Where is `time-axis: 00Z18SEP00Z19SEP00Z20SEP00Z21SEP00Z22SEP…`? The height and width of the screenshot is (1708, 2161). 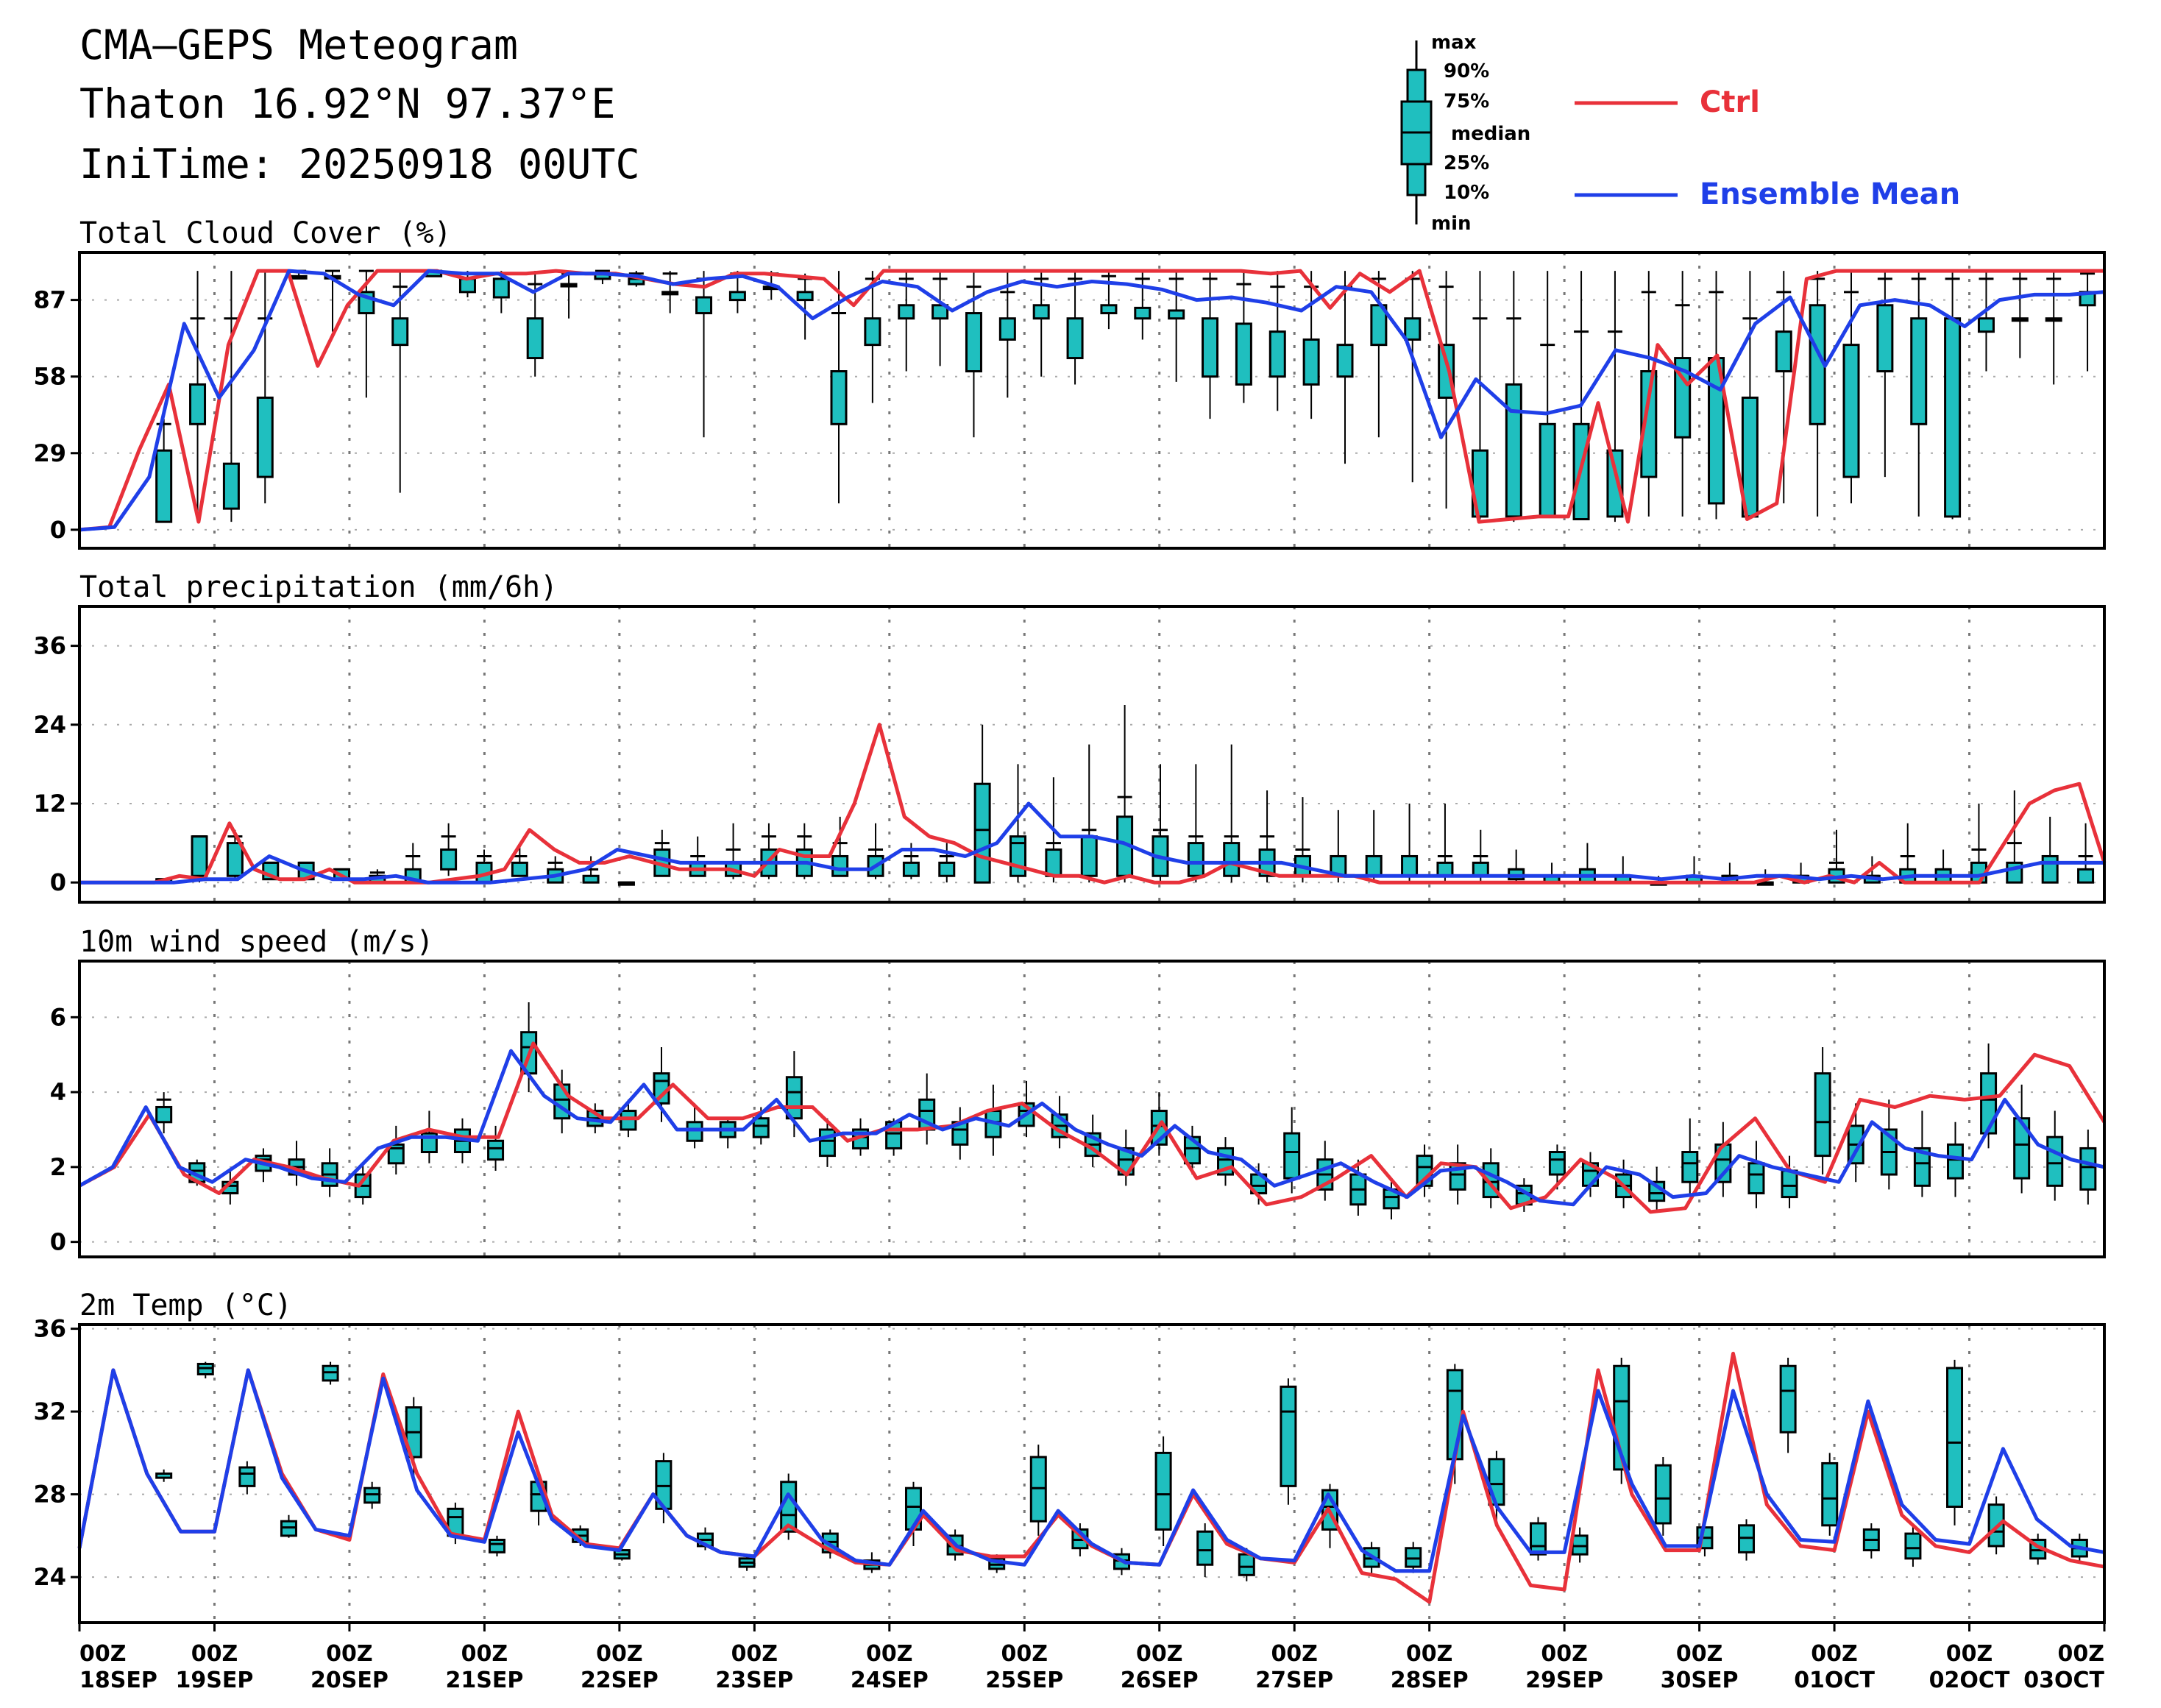 time-axis: 00Z18SEP00Z19SEP00Z20SEP00Z21SEP00Z22SEP… is located at coordinates (1092, 1658).